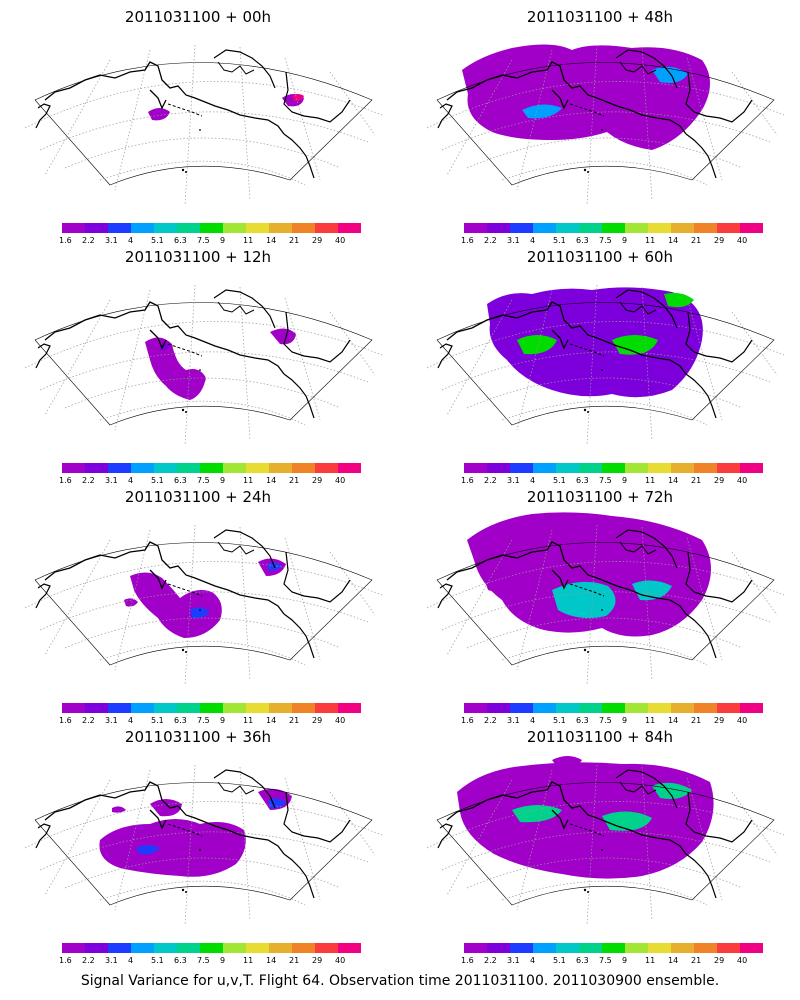 This screenshot has height=1000, width=800. I want to click on panel-72h: 2011031100 + 72h, so click(605, 587).